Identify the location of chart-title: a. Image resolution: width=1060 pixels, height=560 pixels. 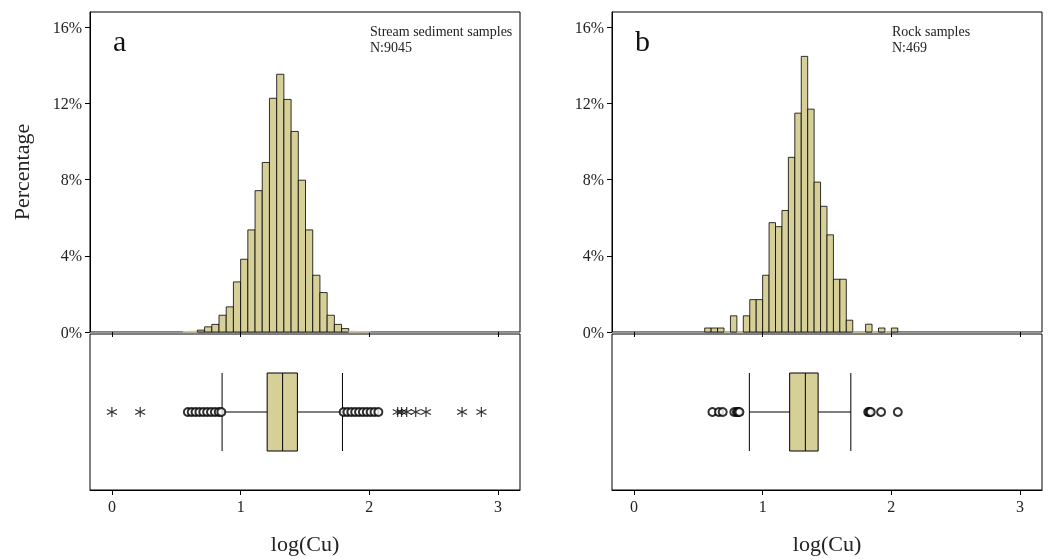
(120, 40).